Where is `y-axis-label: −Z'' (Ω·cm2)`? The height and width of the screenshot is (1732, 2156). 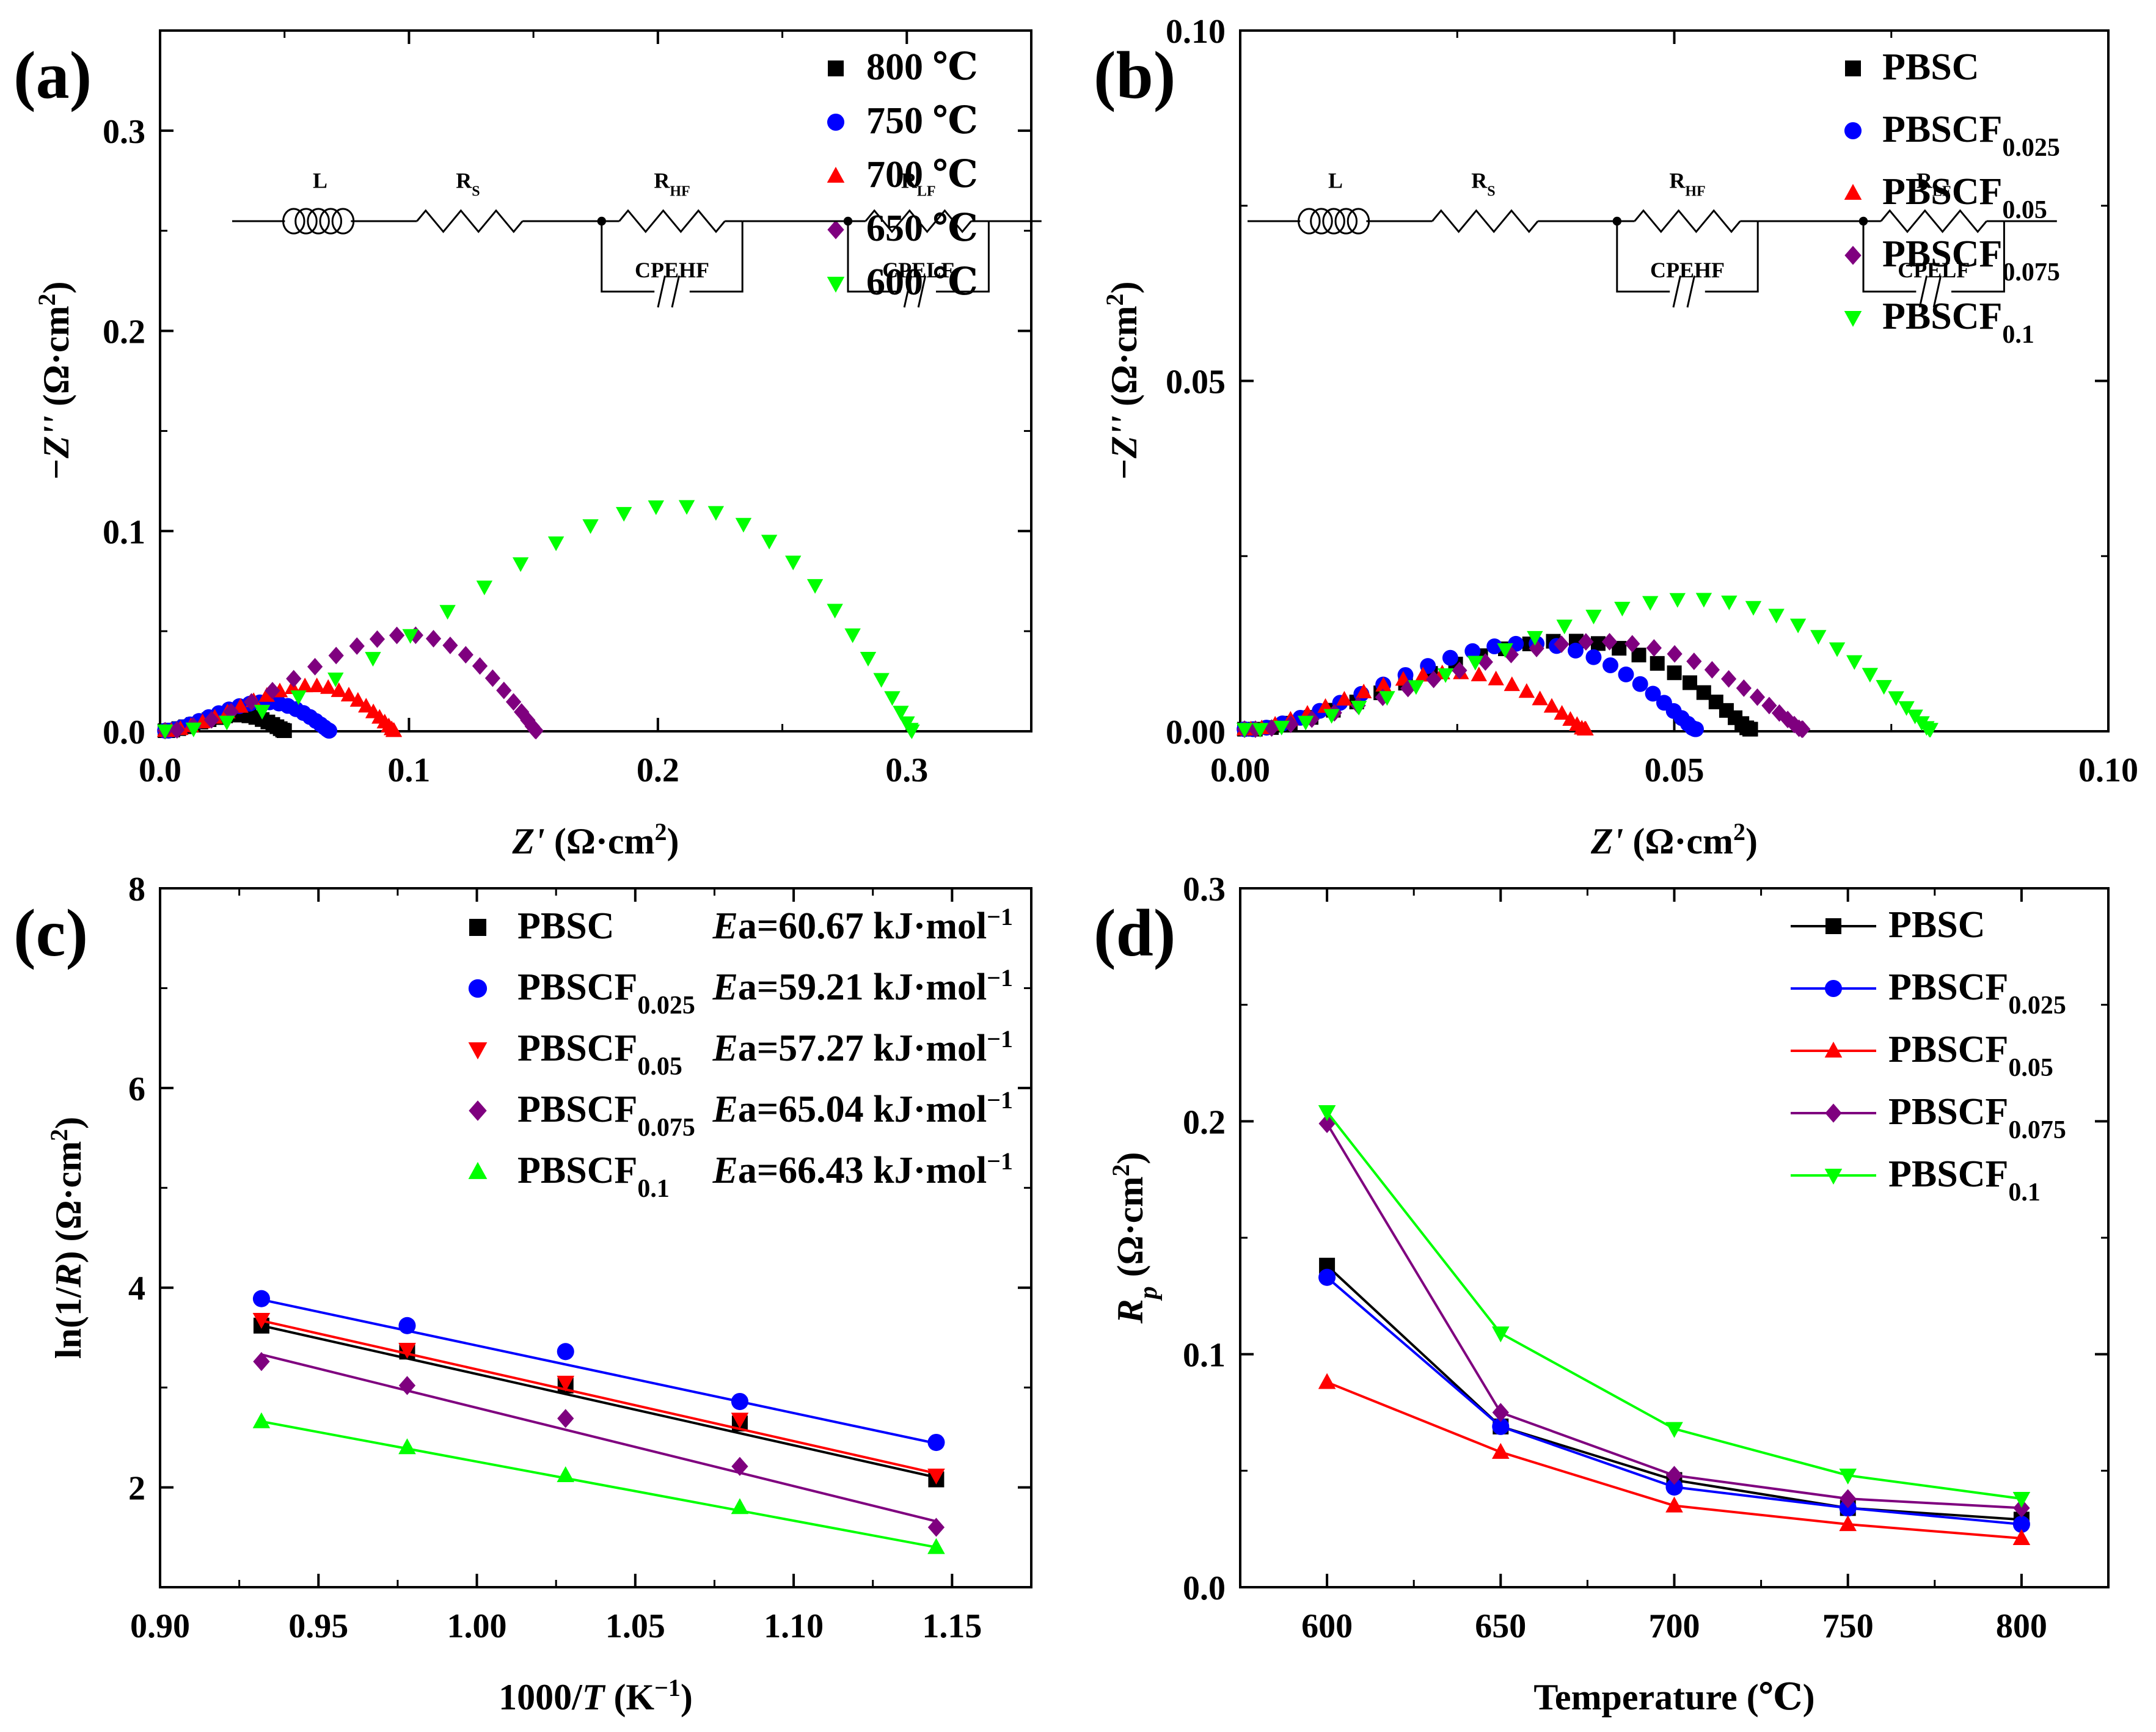 y-axis-label: −Z'' (Ω·cm2) is located at coordinates (1123, 381).